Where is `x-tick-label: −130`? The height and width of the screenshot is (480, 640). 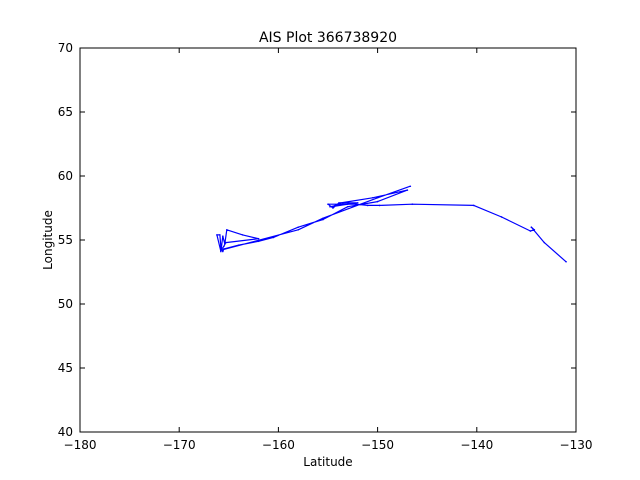 x-tick-label: −130 is located at coordinates (576, 445).